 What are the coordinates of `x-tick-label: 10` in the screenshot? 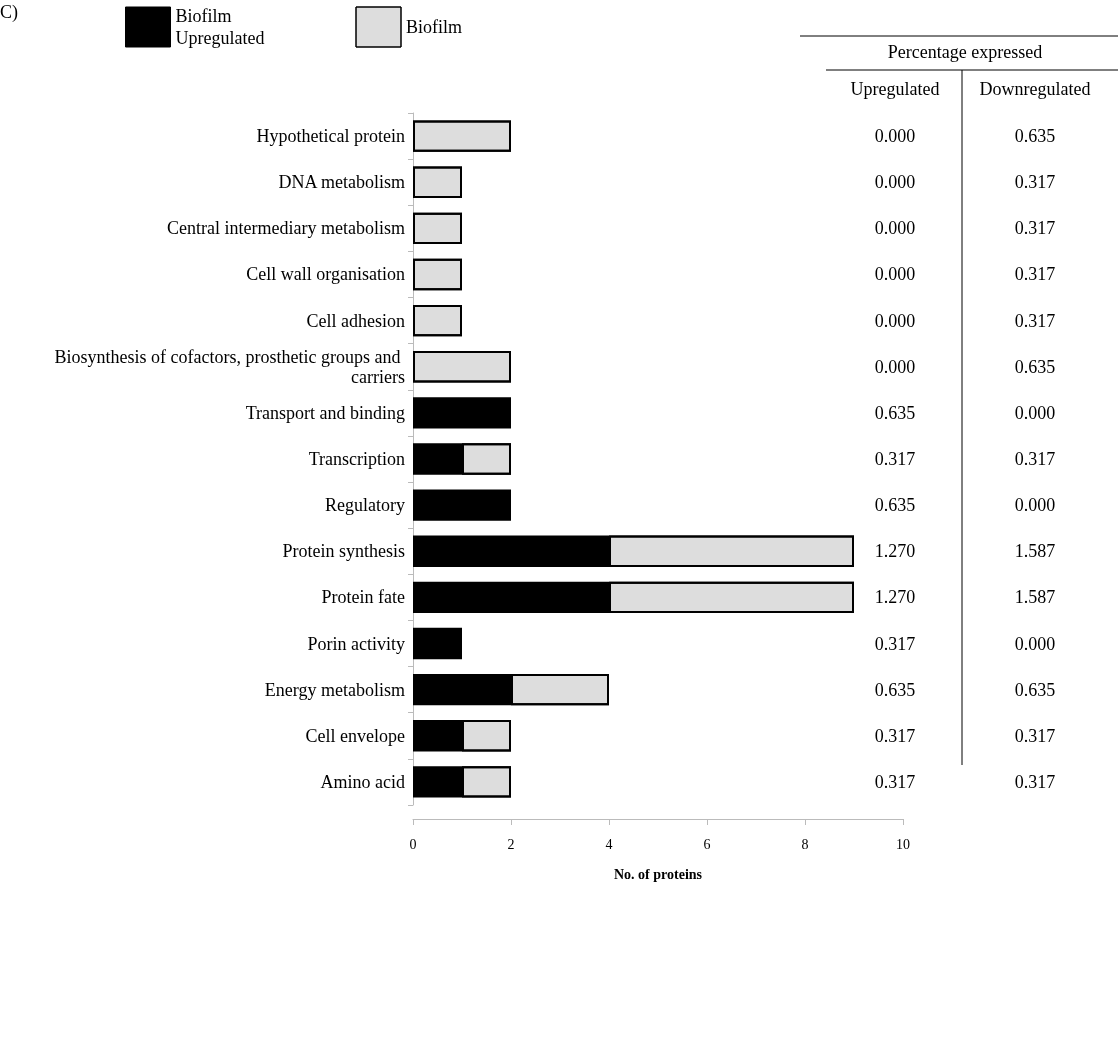 It's located at (903, 844).